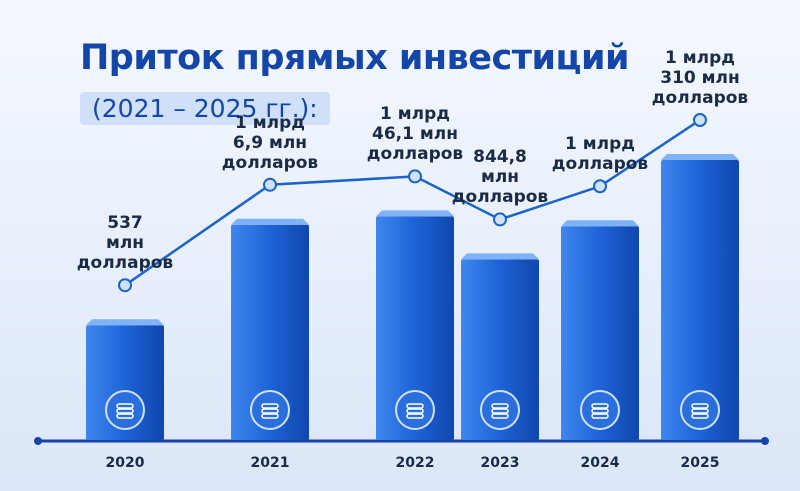 The image size is (800, 491). What do you see at coordinates (125, 463) in the screenshot?
I see `x-tick-label: 2020` at bounding box center [125, 463].